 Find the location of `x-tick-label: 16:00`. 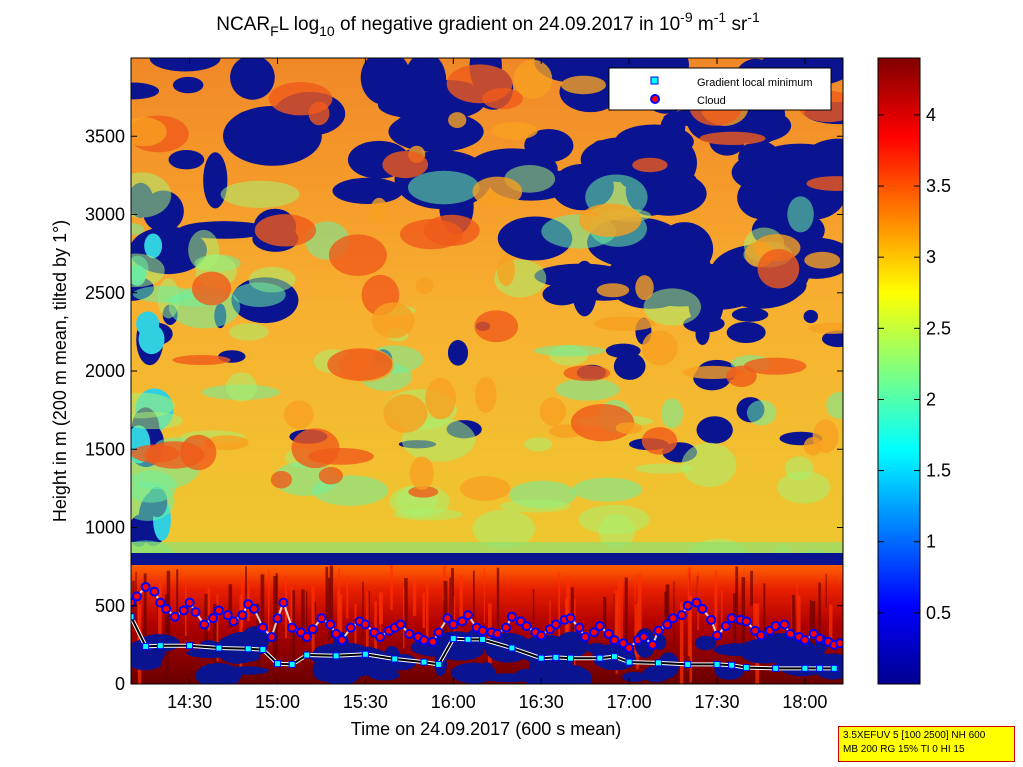

x-tick-label: 16:00 is located at coordinates (453, 702).